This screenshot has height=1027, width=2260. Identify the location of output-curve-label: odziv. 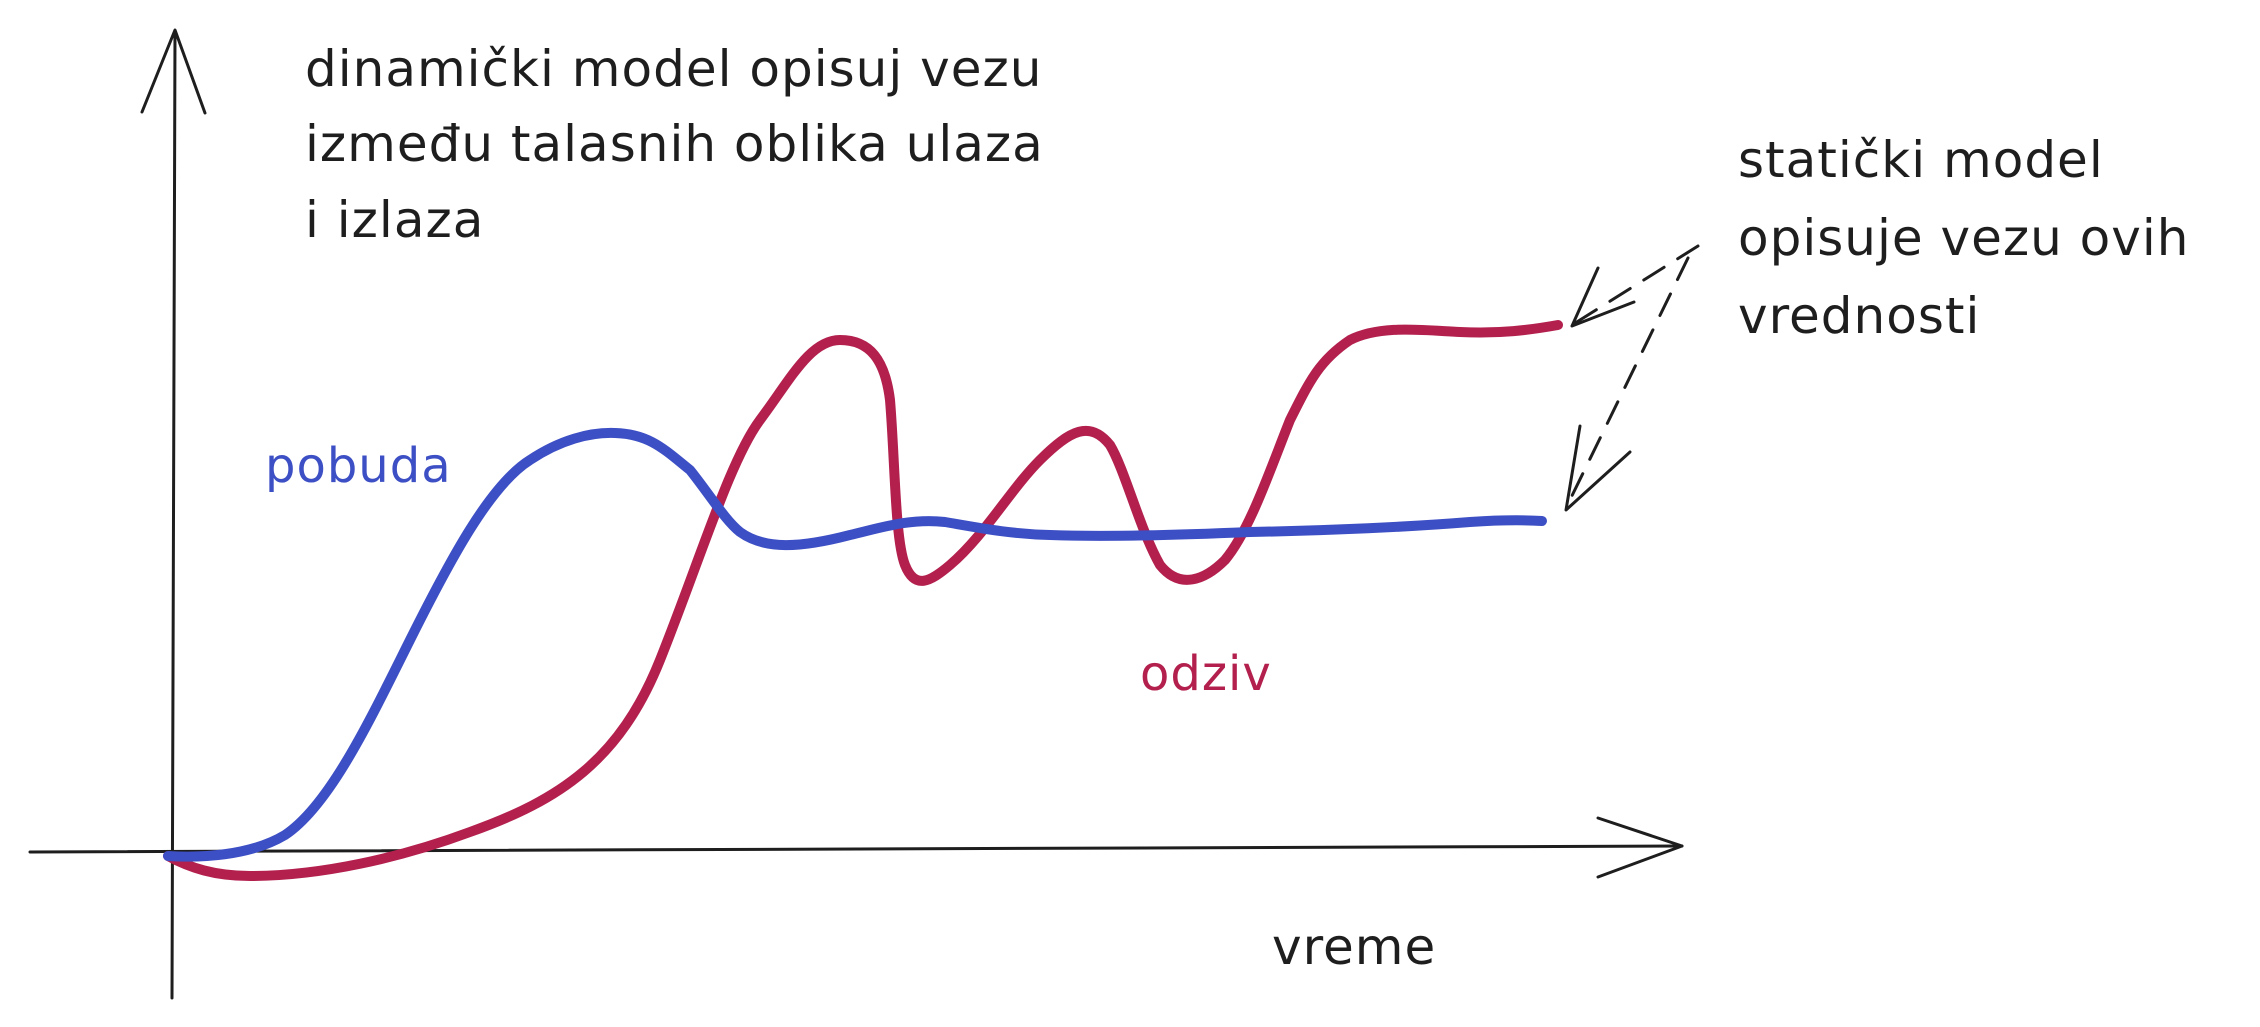
(1206, 674).